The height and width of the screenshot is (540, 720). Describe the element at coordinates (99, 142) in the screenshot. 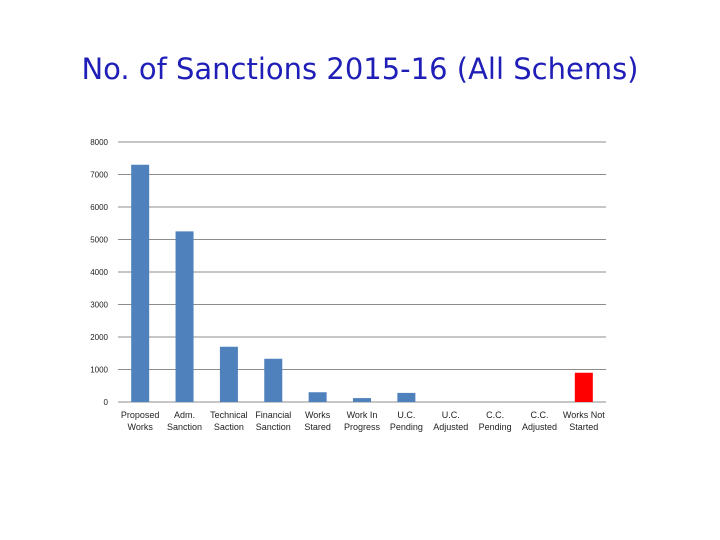

I see `y-tick-label: 8000` at that location.